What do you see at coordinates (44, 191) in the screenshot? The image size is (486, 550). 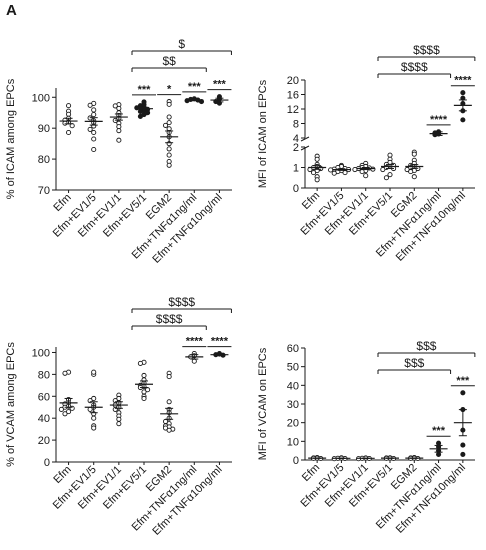 I see `p0-y-tick-label: 70` at bounding box center [44, 191].